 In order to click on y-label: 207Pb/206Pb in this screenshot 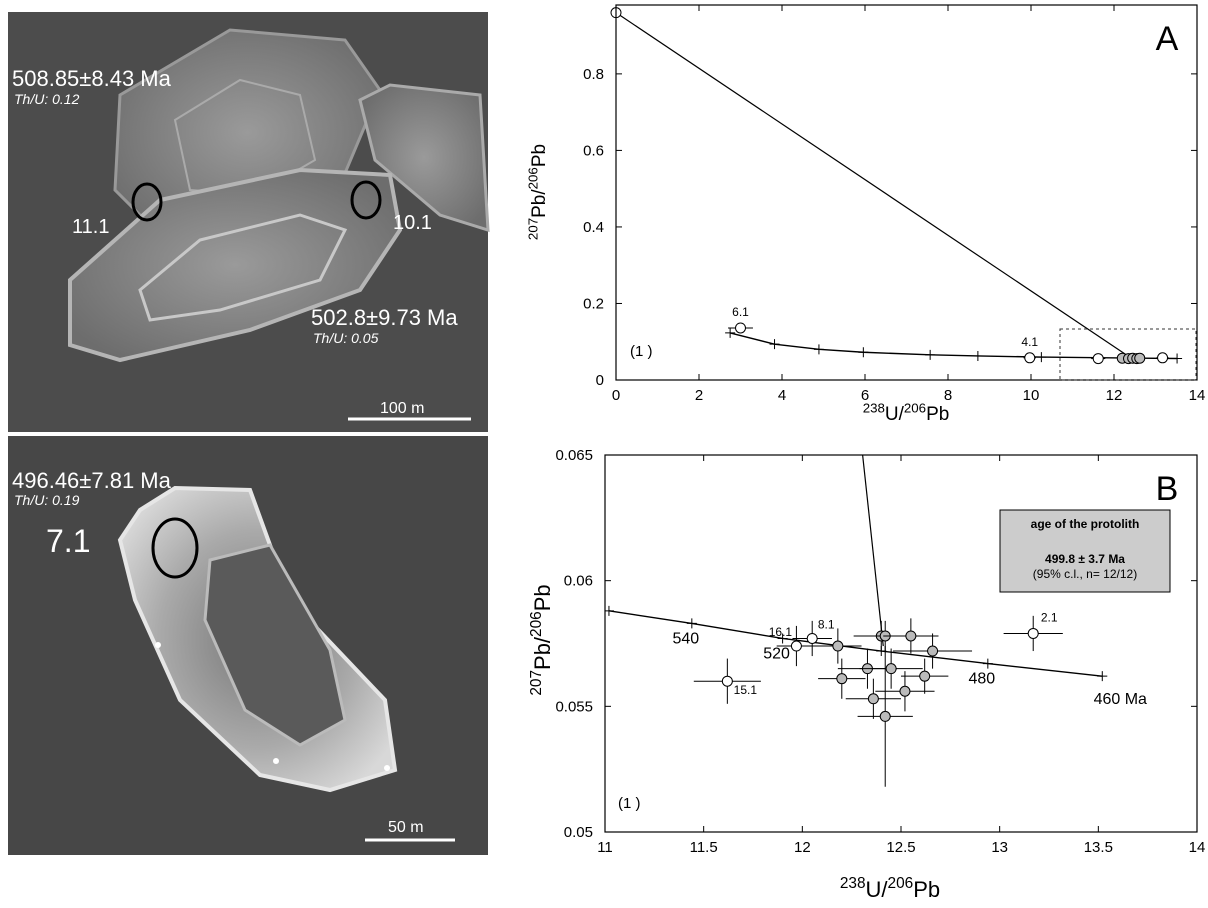, I will do `click(537, 192)`.